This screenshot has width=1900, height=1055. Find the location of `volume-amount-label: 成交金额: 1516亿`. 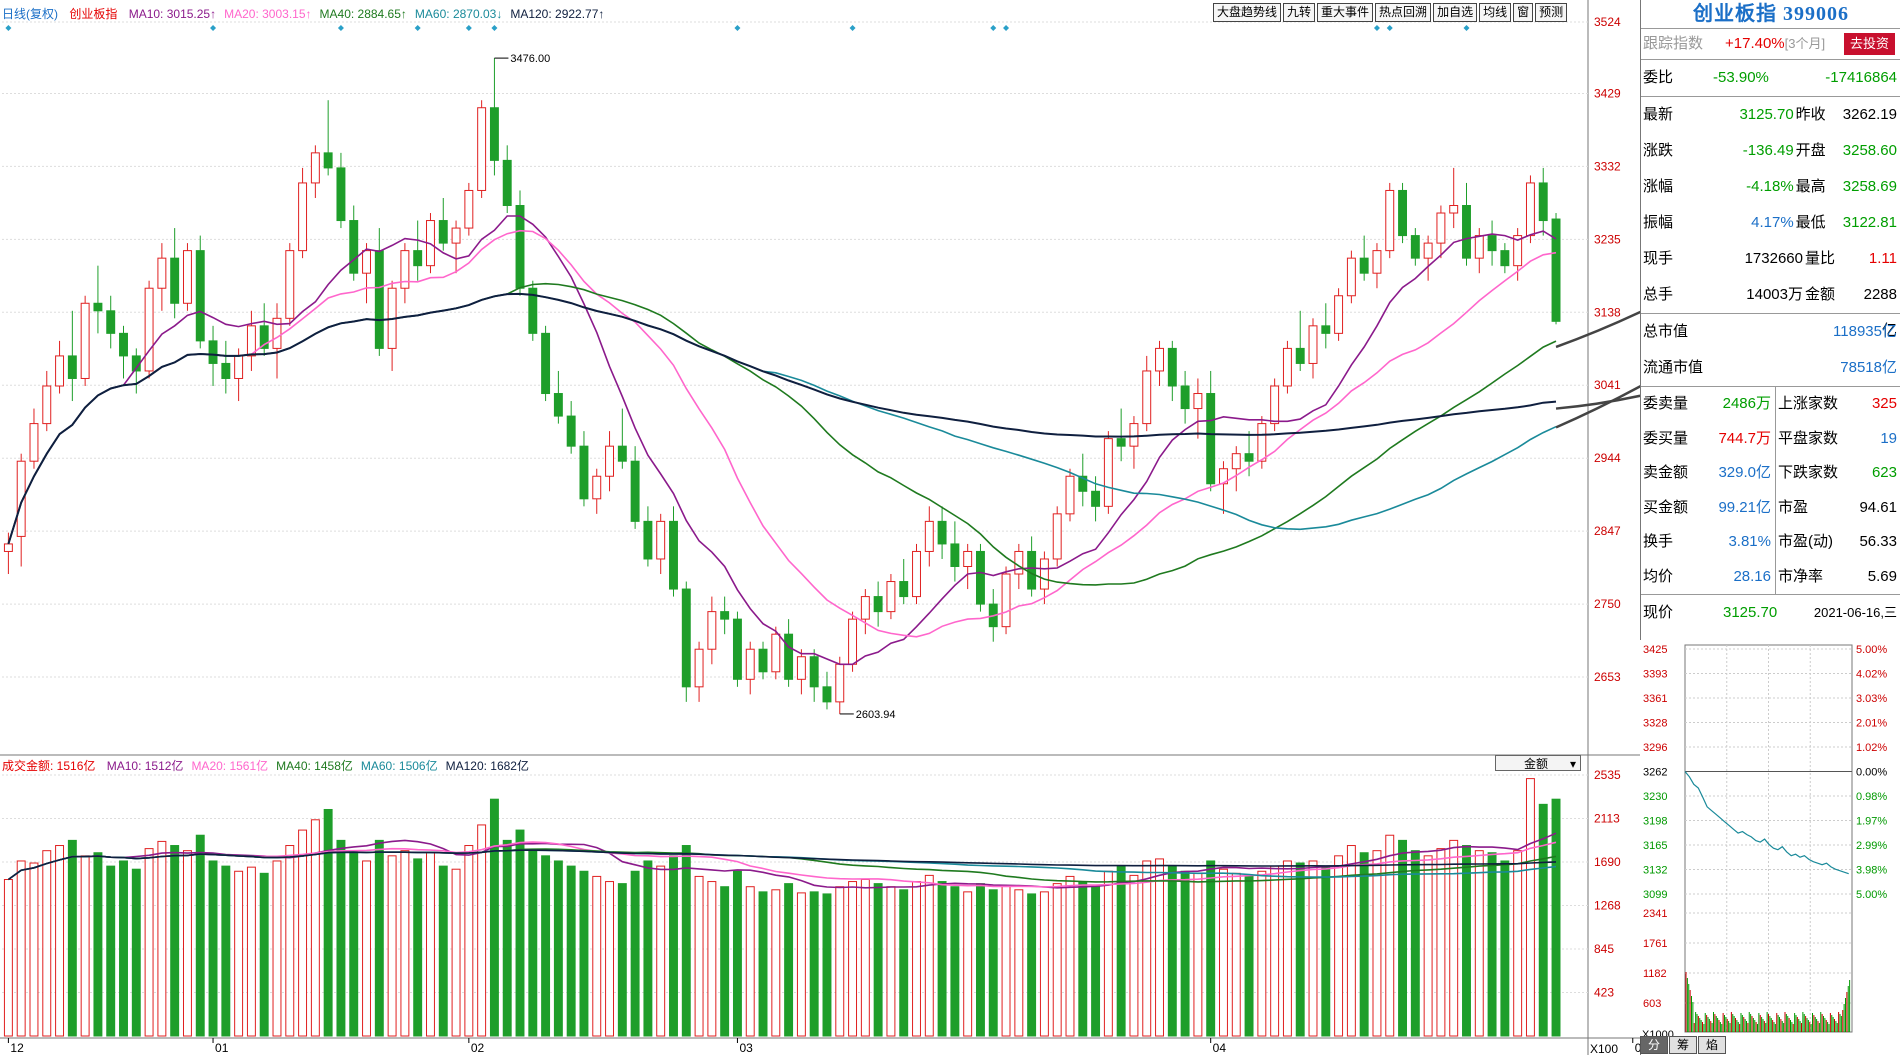

volume-amount-label: 成交金额: 1516亿 is located at coordinates (49, 766).